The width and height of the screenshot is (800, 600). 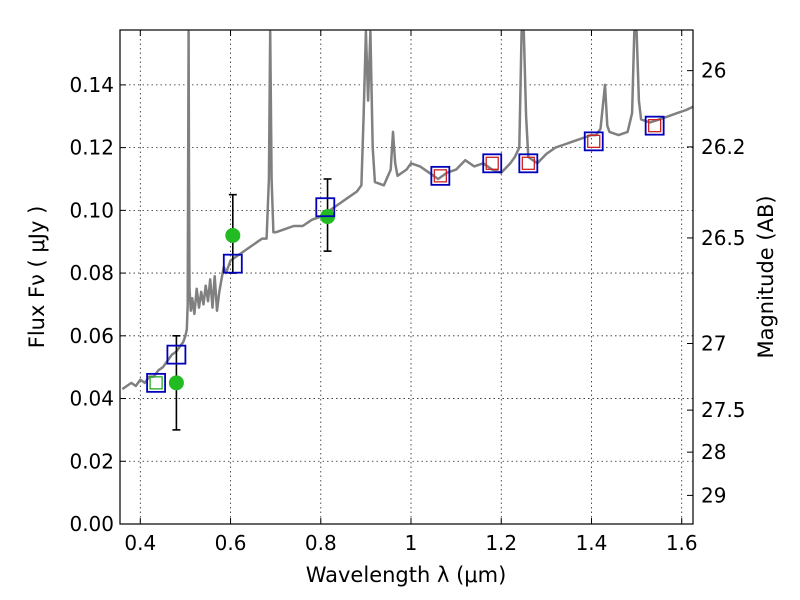 What do you see at coordinates (231, 543) in the screenshot?
I see `x-tick-label: 0.6` at bounding box center [231, 543].